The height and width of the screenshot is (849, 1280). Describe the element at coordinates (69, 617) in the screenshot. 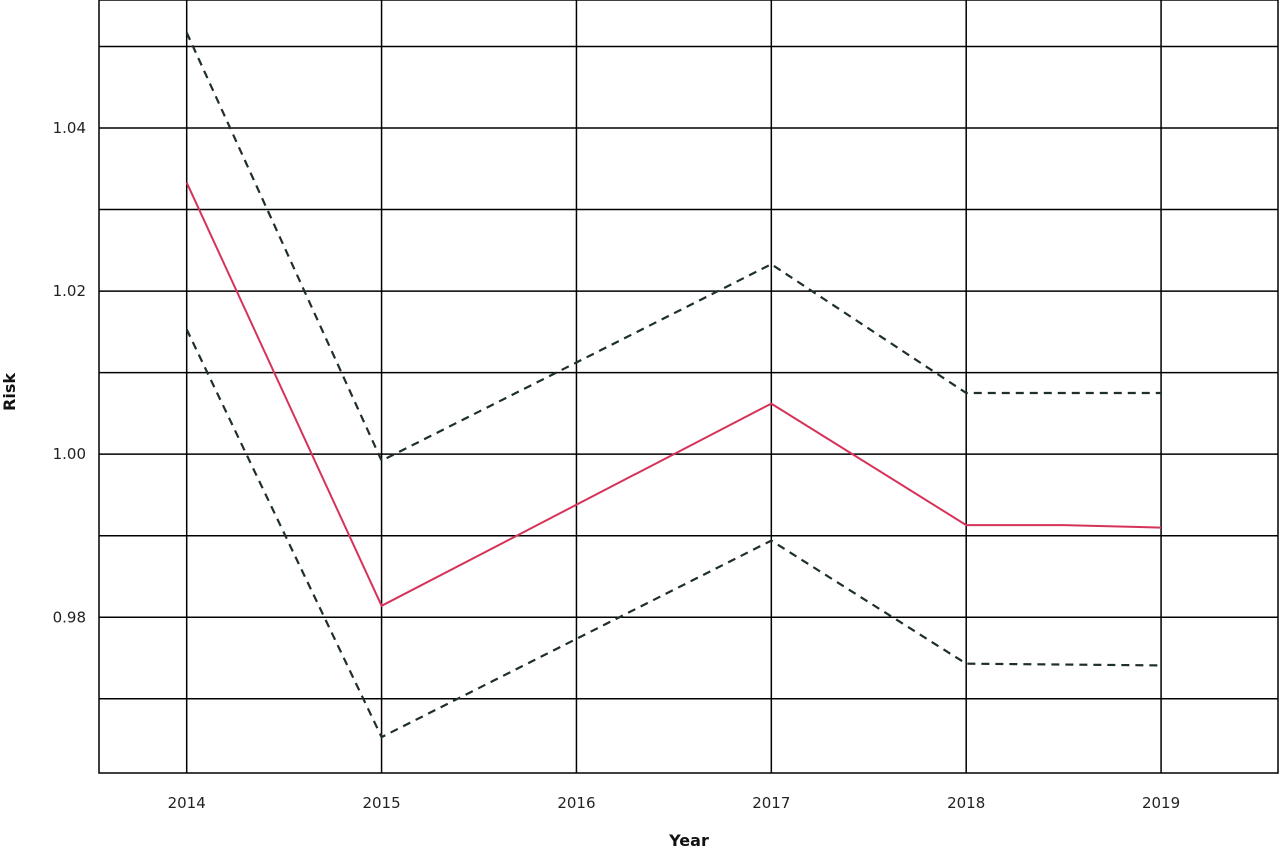

I see `y-tick-label: 0.98` at that location.